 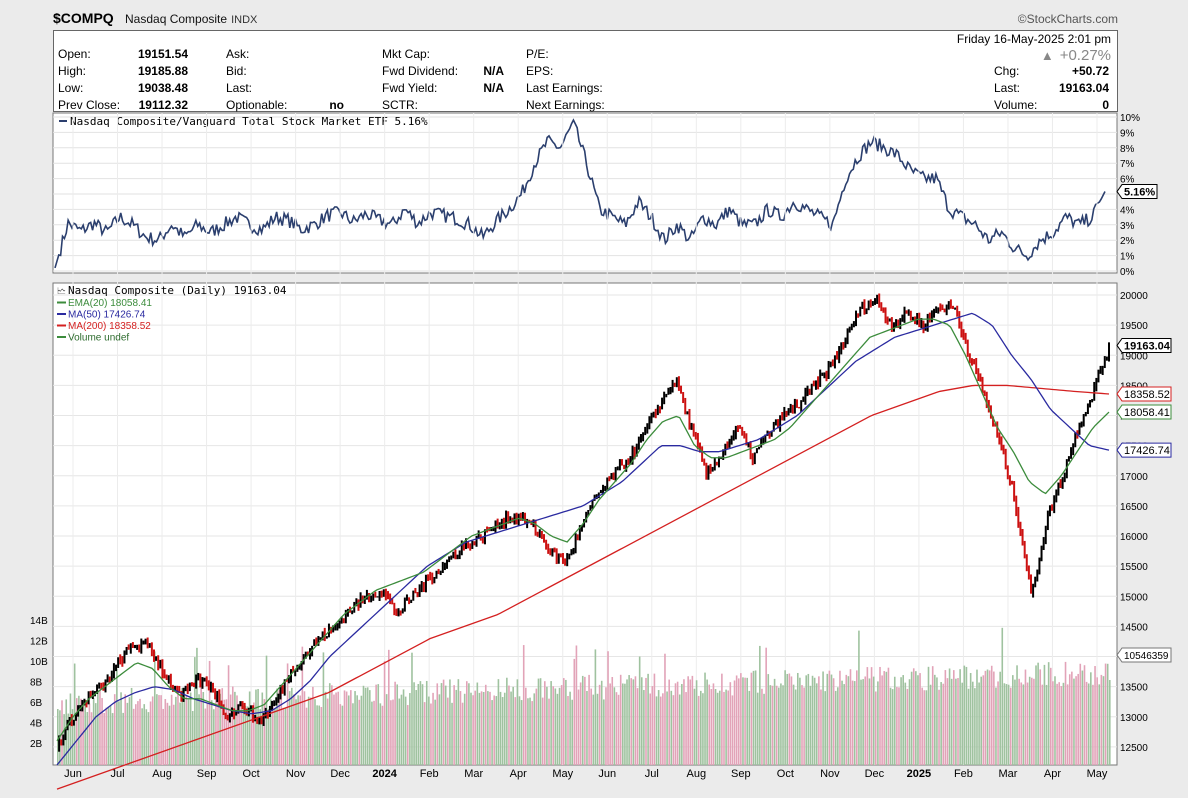 What do you see at coordinates (1127, 241) in the screenshot?
I see `ratio-y-tick: 2%` at bounding box center [1127, 241].